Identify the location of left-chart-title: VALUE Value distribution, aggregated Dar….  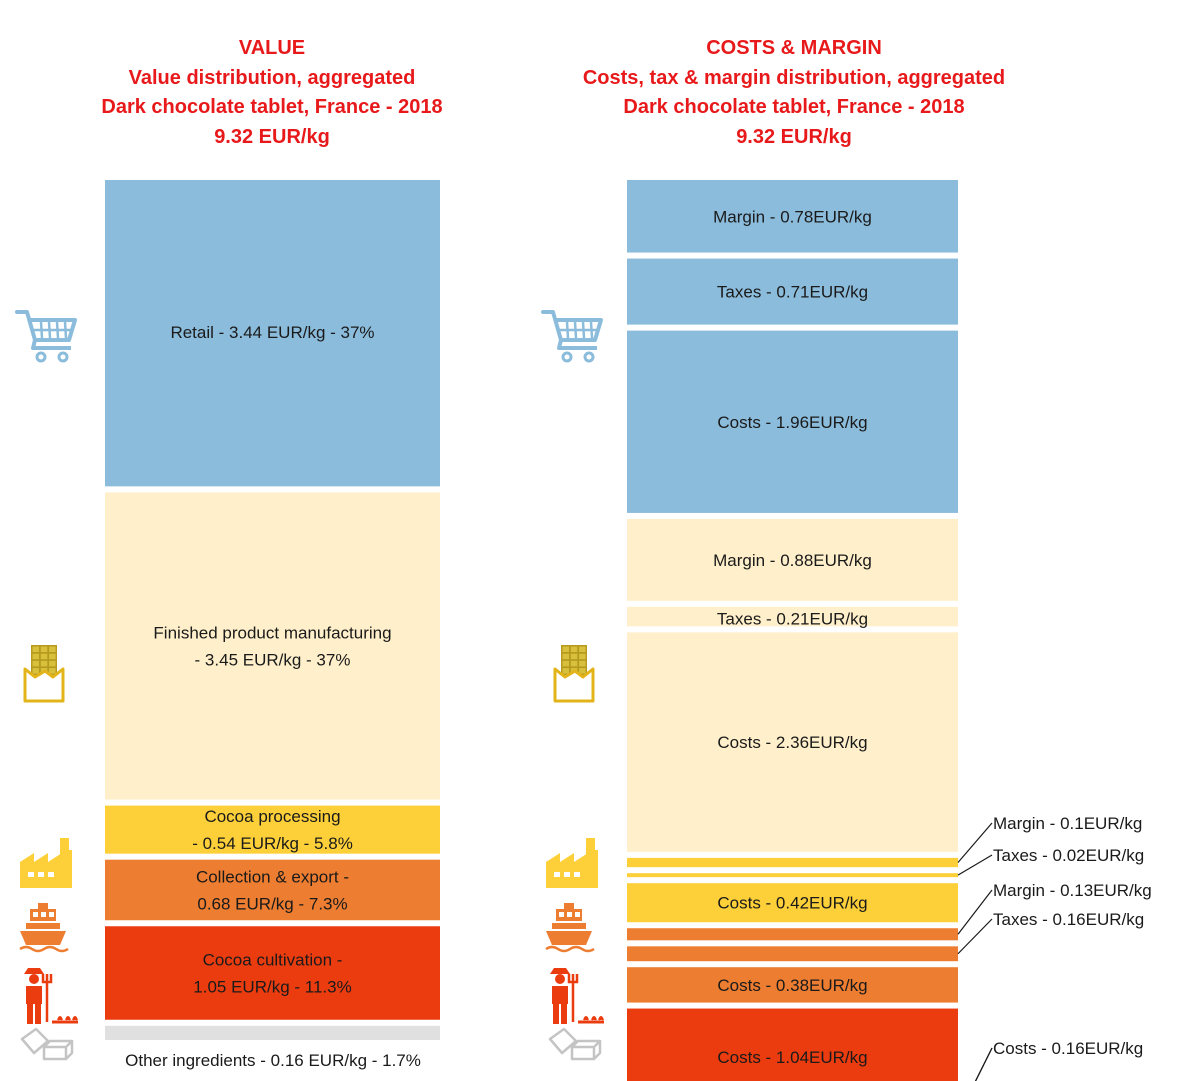
(276, 93).